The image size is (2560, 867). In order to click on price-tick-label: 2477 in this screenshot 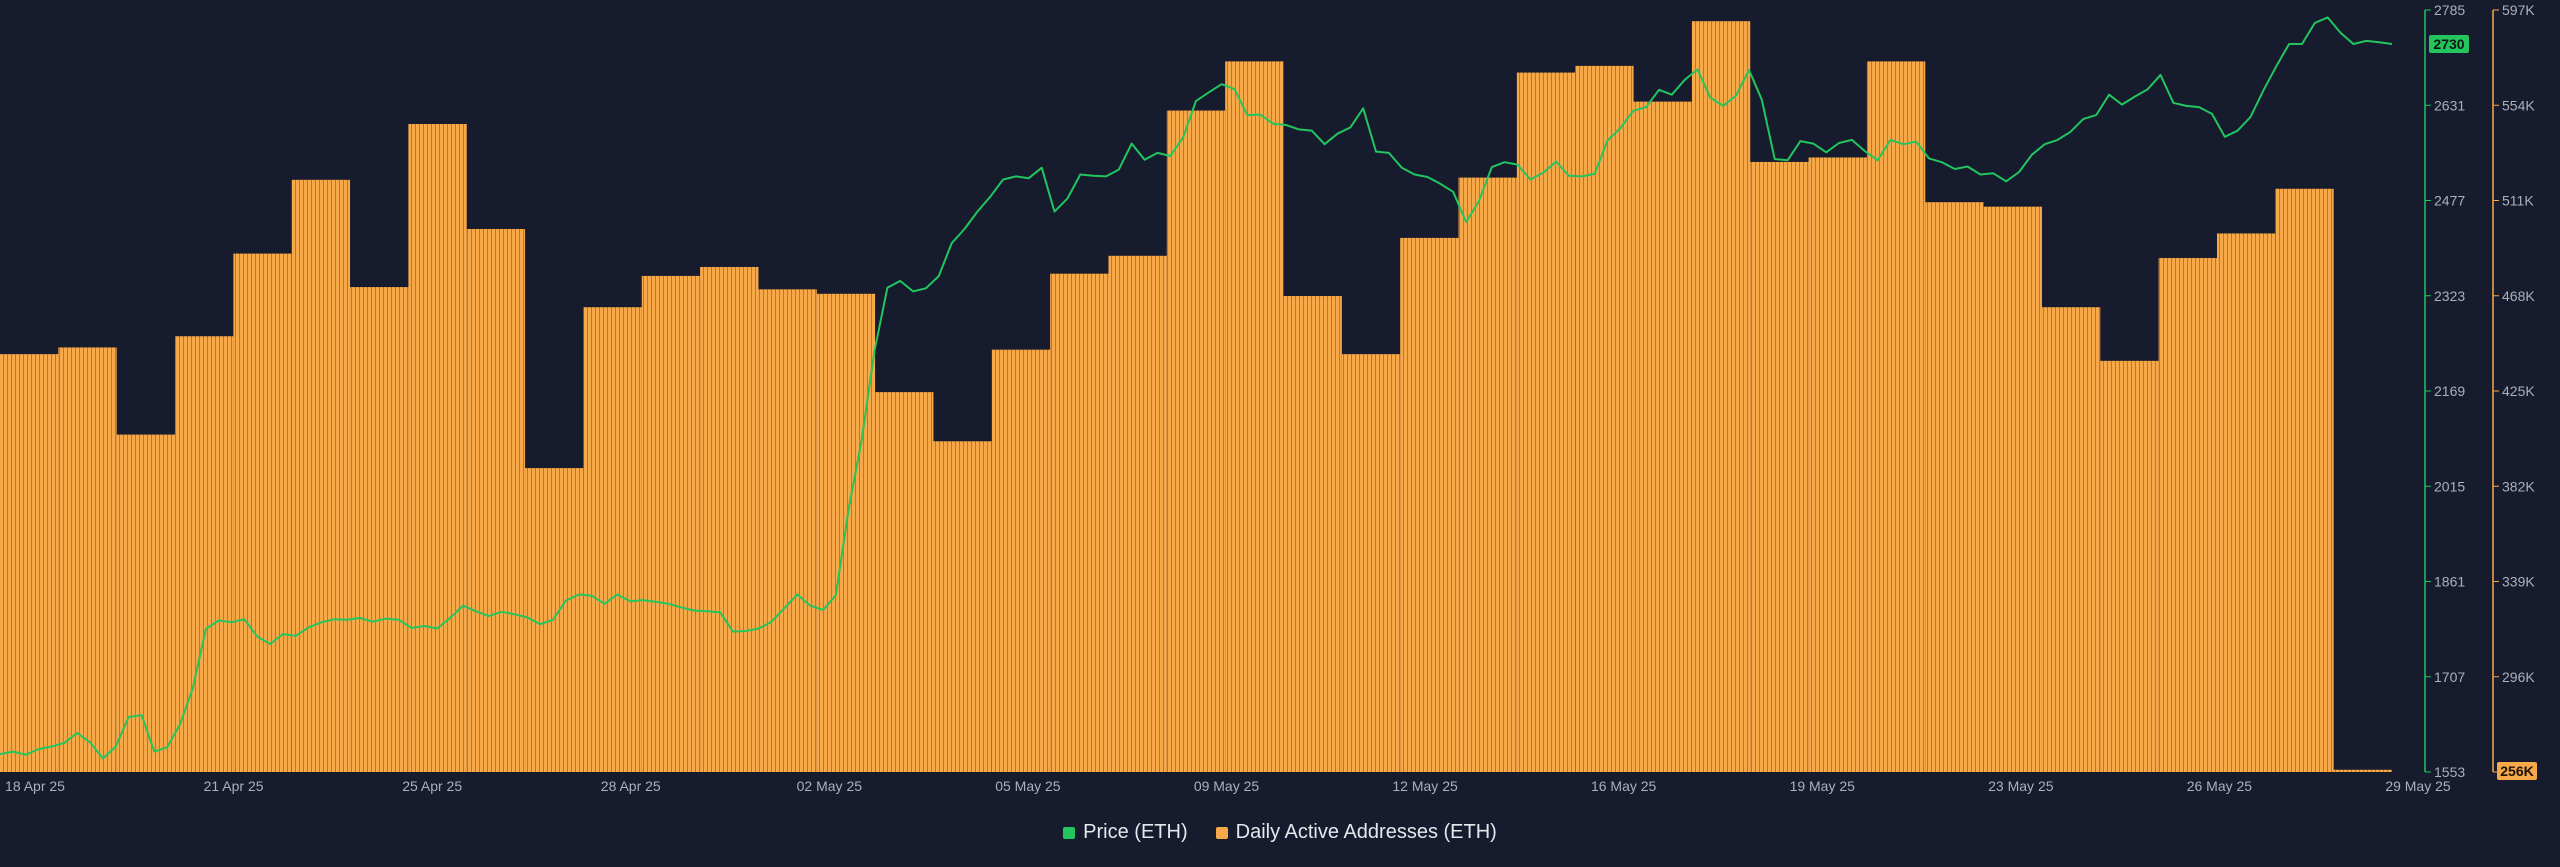, I will do `click(2449, 201)`.